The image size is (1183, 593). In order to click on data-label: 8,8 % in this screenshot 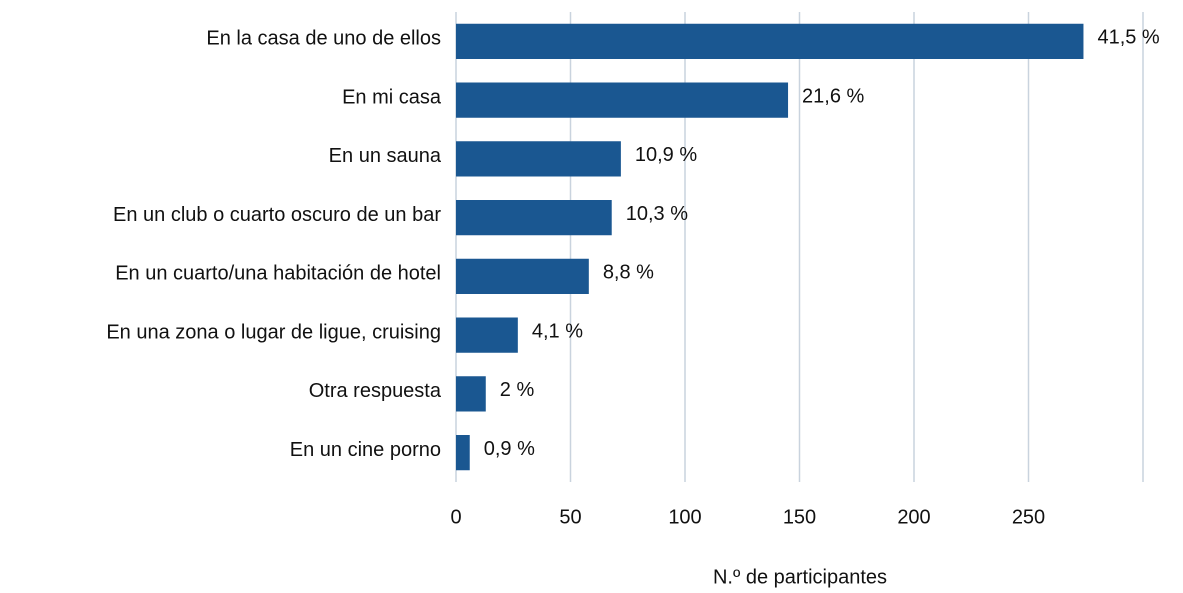, I will do `click(628, 273)`.